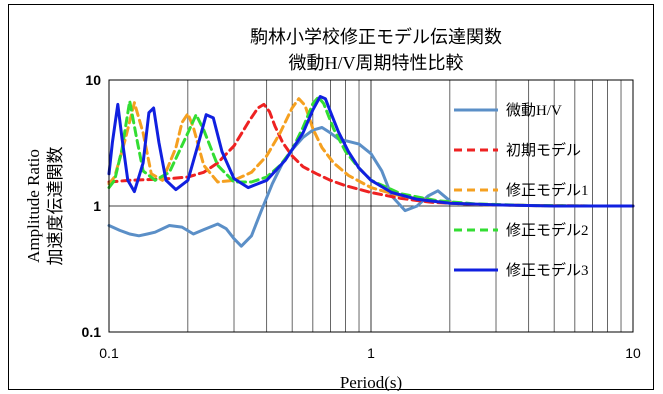 This screenshot has width=663, height=394. Describe the element at coordinates (633, 353) in the screenshot. I see `x-tick-label: 10` at that location.